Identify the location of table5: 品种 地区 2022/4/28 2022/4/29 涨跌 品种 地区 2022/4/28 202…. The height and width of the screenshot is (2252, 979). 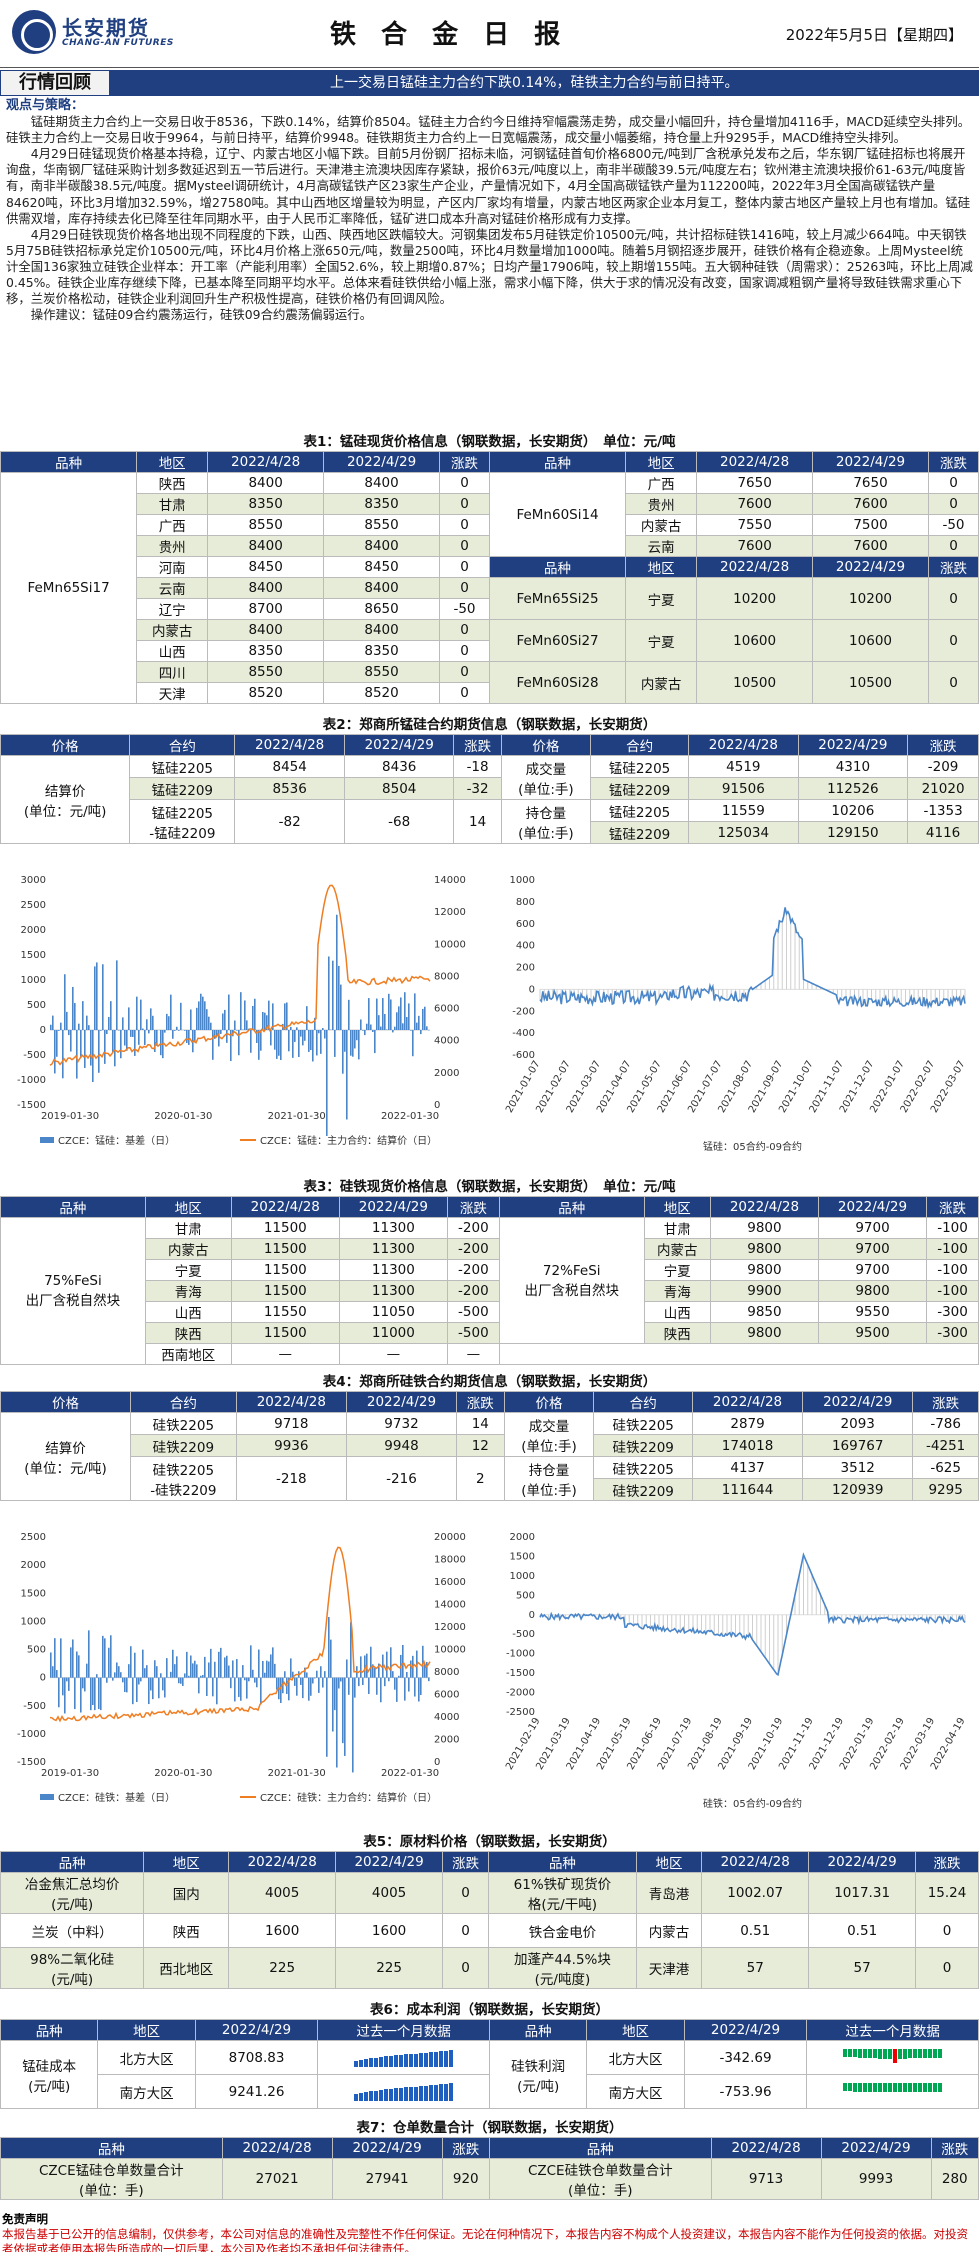
(489, 1920).